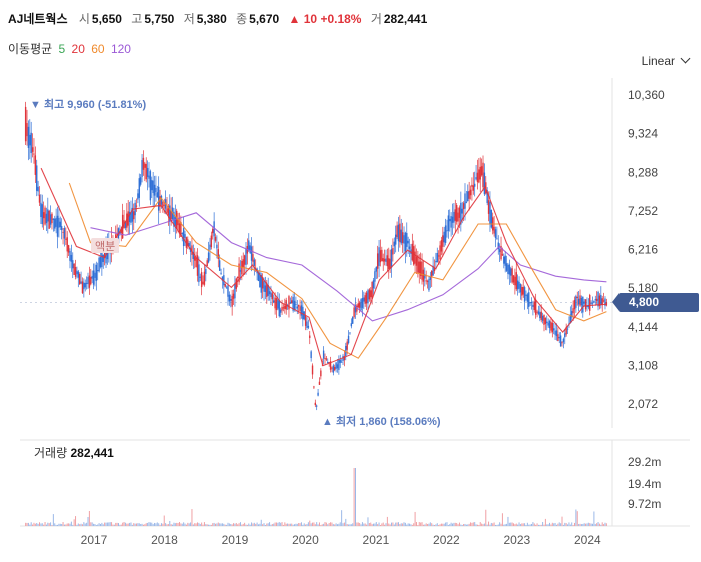 Image resolution: width=701 pixels, height=562 pixels. What do you see at coordinates (78, 49) in the screenshot?
I see `ma-20: 20` at bounding box center [78, 49].